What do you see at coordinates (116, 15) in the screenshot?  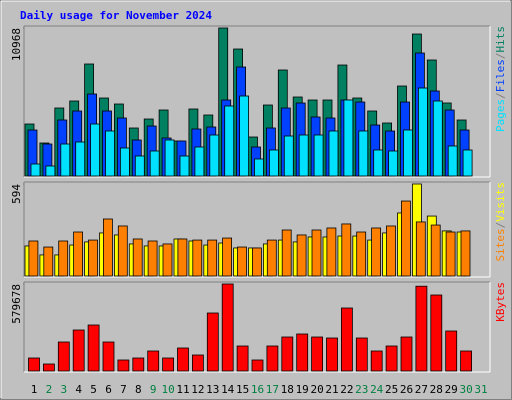 I see `chart-title: Daily usage for November 2024` at bounding box center [116, 15].